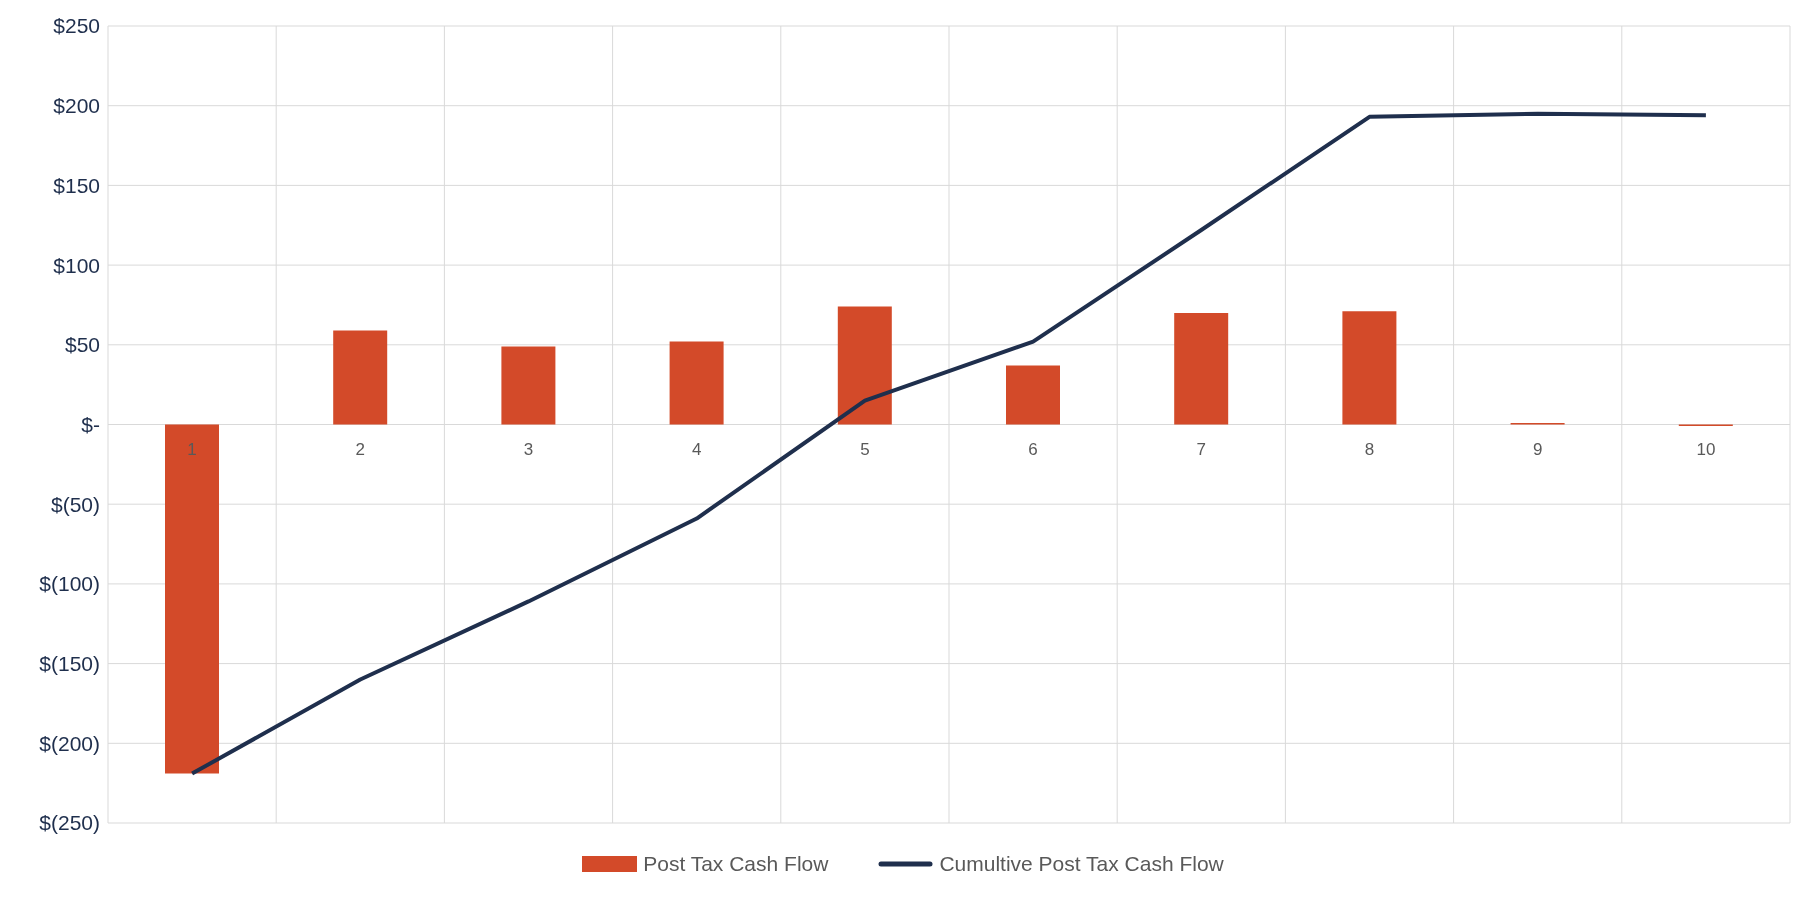  Describe the element at coordinates (1706, 449) in the screenshot. I see `x-tick-label: 10` at that location.